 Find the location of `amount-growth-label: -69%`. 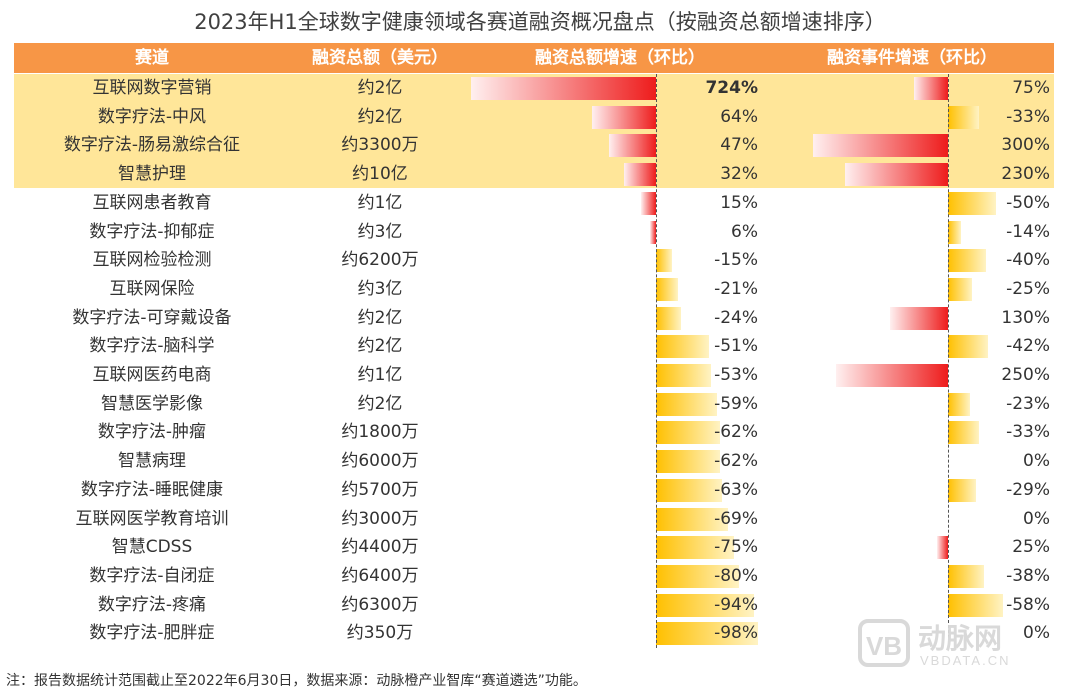

amount-growth-label: -69% is located at coordinates (736, 518).